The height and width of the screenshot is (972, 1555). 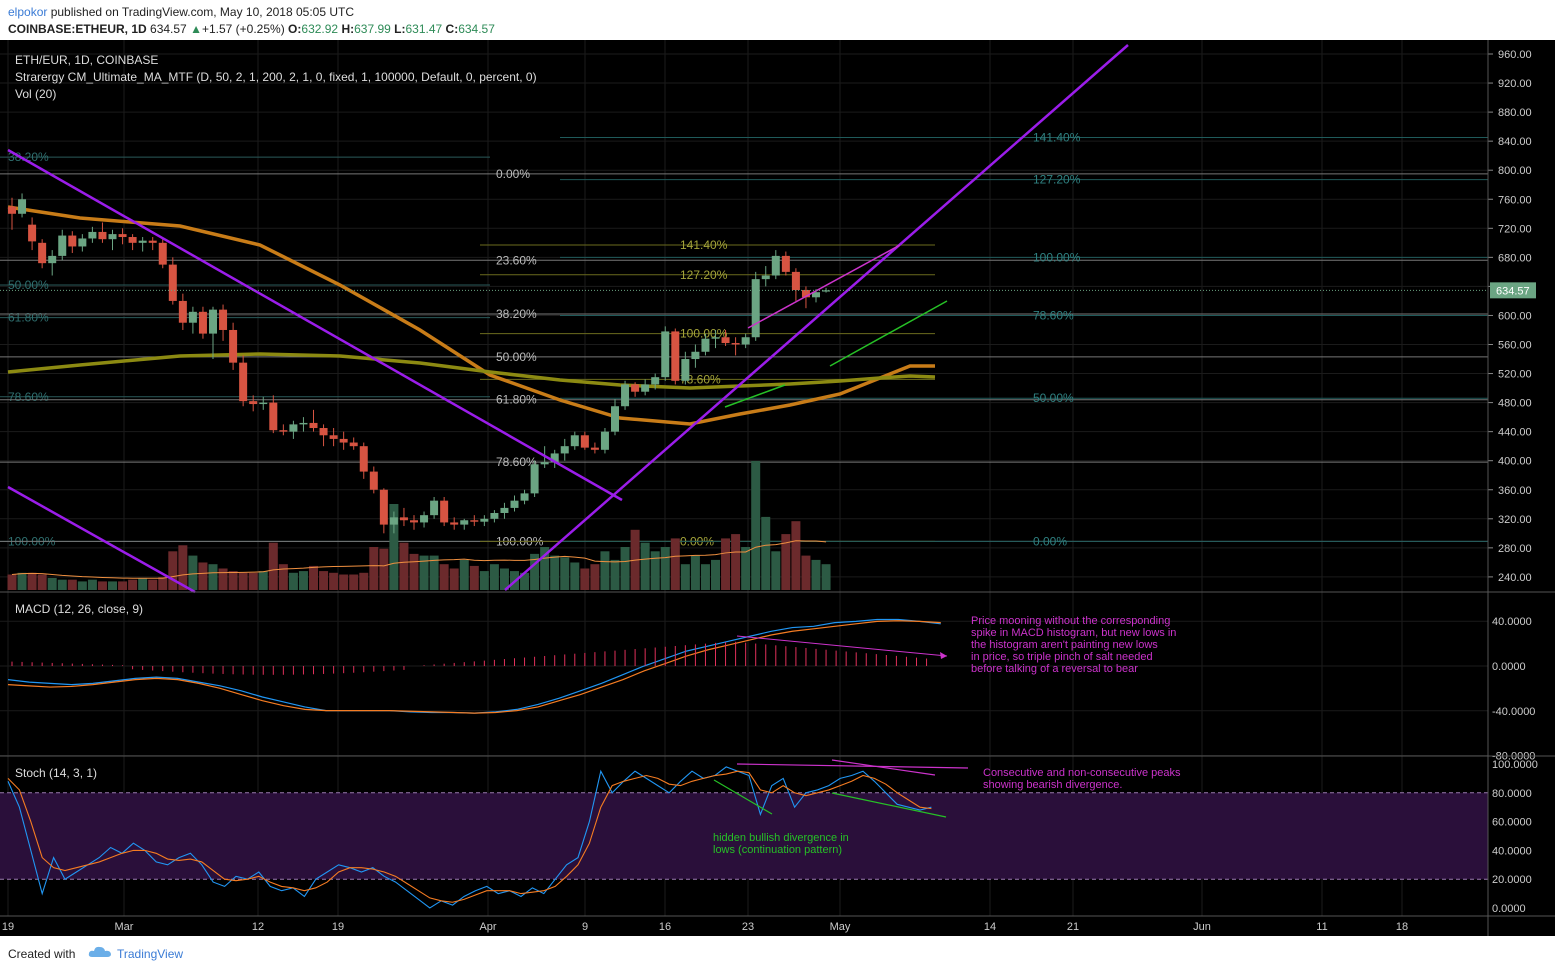 I want to click on fib-right-label: 78.60%, so click(x=1053, y=315).